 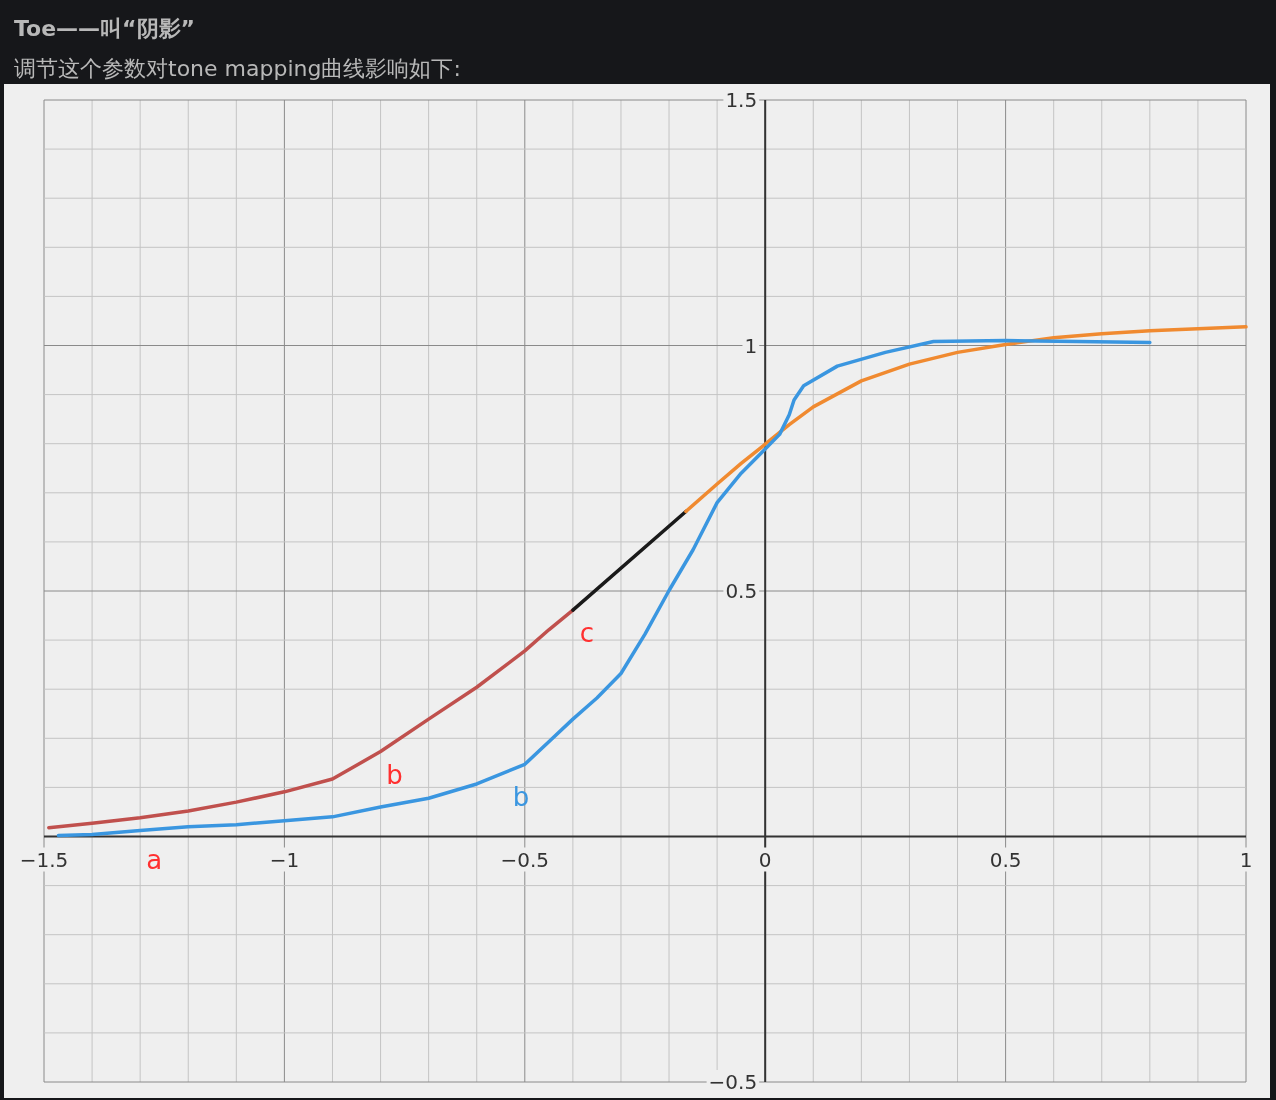 What do you see at coordinates (284, 859) in the screenshot?
I see `x-tick-label: −1` at bounding box center [284, 859].